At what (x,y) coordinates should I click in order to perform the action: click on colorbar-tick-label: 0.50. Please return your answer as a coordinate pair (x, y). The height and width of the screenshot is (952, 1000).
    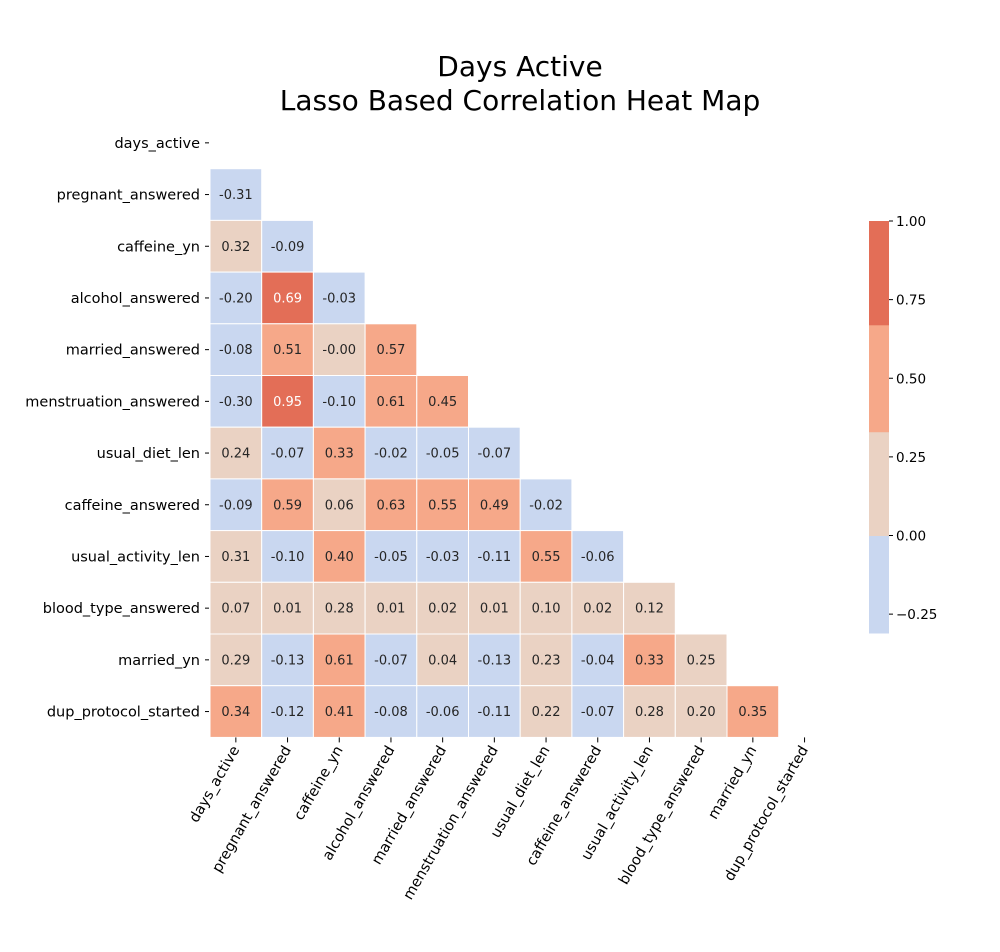
    Looking at the image, I should click on (911, 379).